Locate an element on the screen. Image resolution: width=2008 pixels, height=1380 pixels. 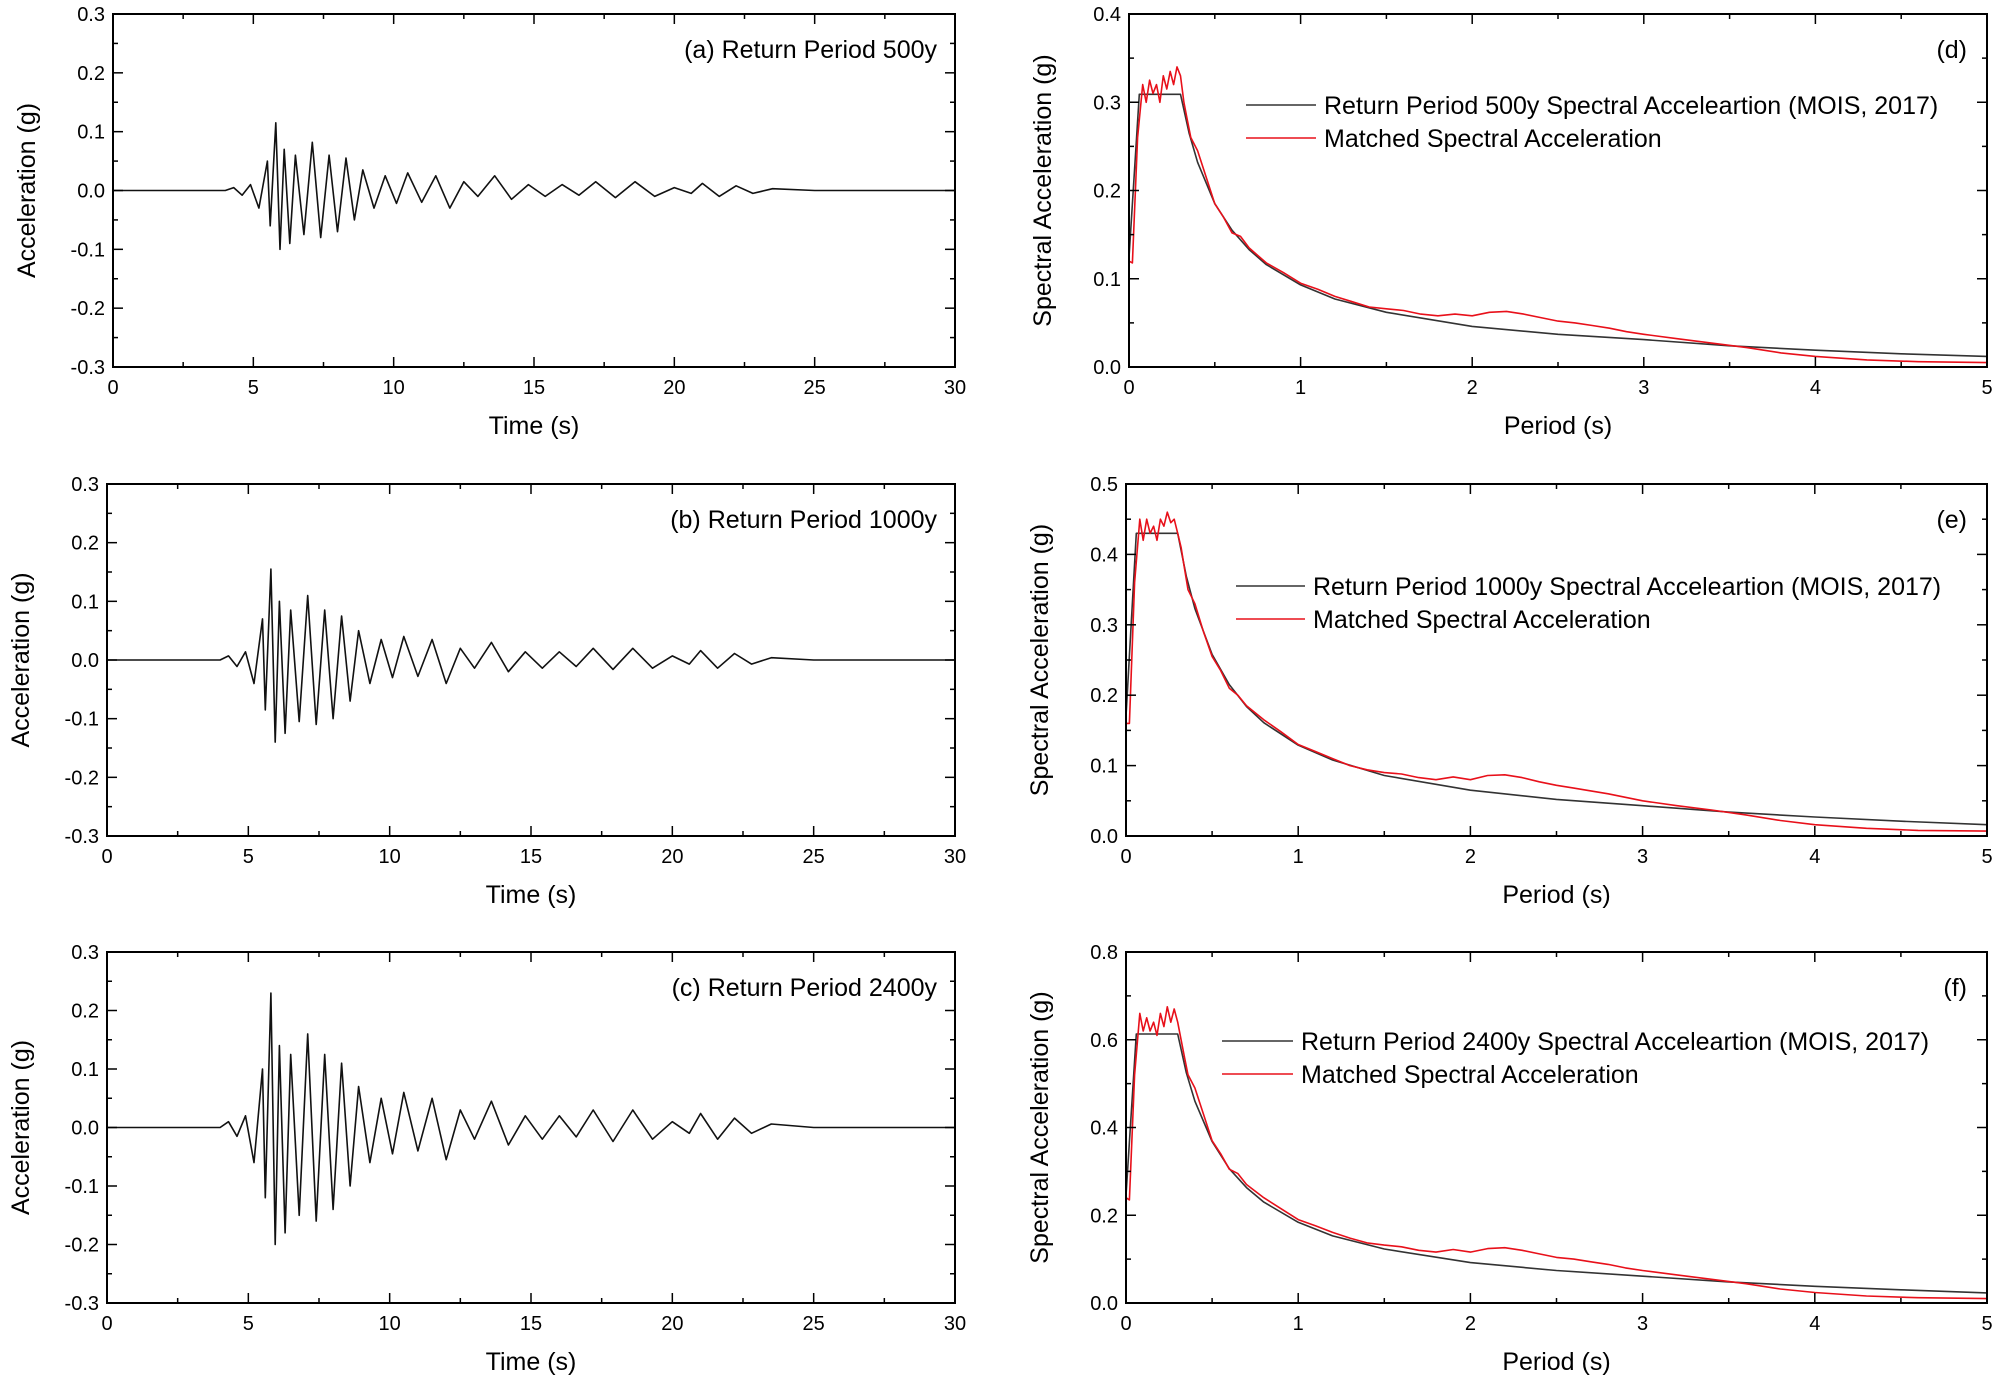
plot-frame-f is located at coordinates (1556, 1127).